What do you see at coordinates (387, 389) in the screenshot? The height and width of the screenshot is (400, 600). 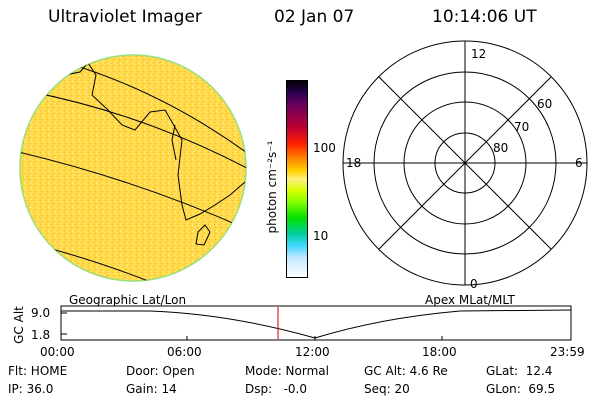 I see `status-seq: Seq: 20` at bounding box center [387, 389].